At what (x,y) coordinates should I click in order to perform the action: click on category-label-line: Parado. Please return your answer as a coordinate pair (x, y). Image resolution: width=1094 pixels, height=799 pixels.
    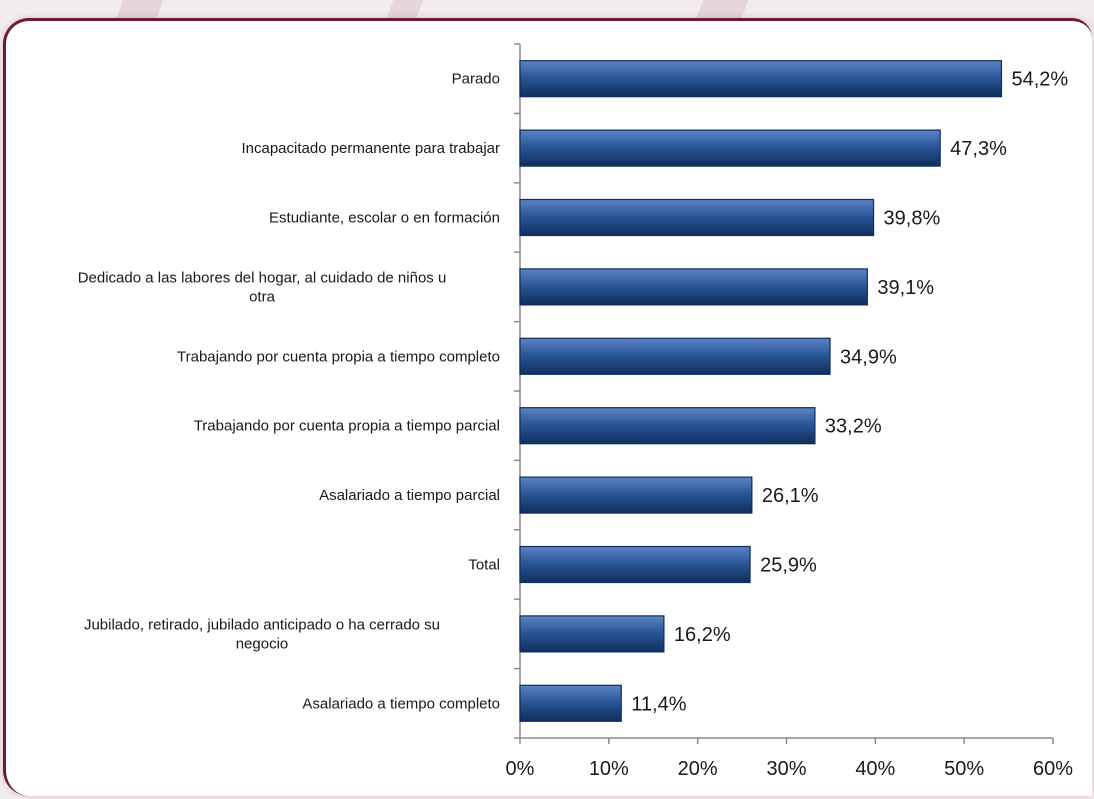
    Looking at the image, I should click on (476, 79).